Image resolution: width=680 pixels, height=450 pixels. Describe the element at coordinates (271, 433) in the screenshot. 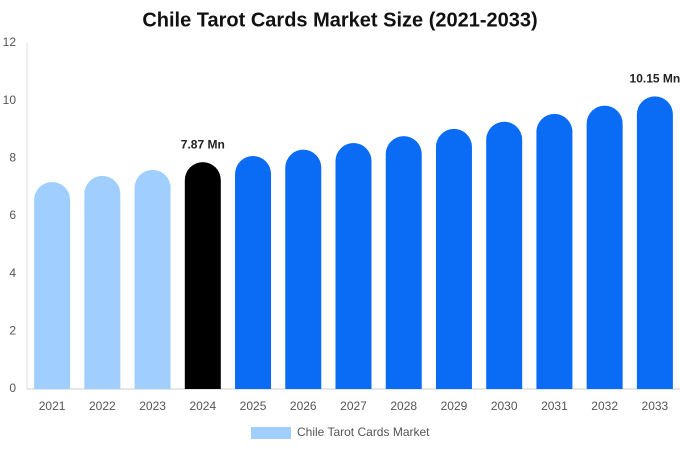

I see `legend-swatch` at that location.